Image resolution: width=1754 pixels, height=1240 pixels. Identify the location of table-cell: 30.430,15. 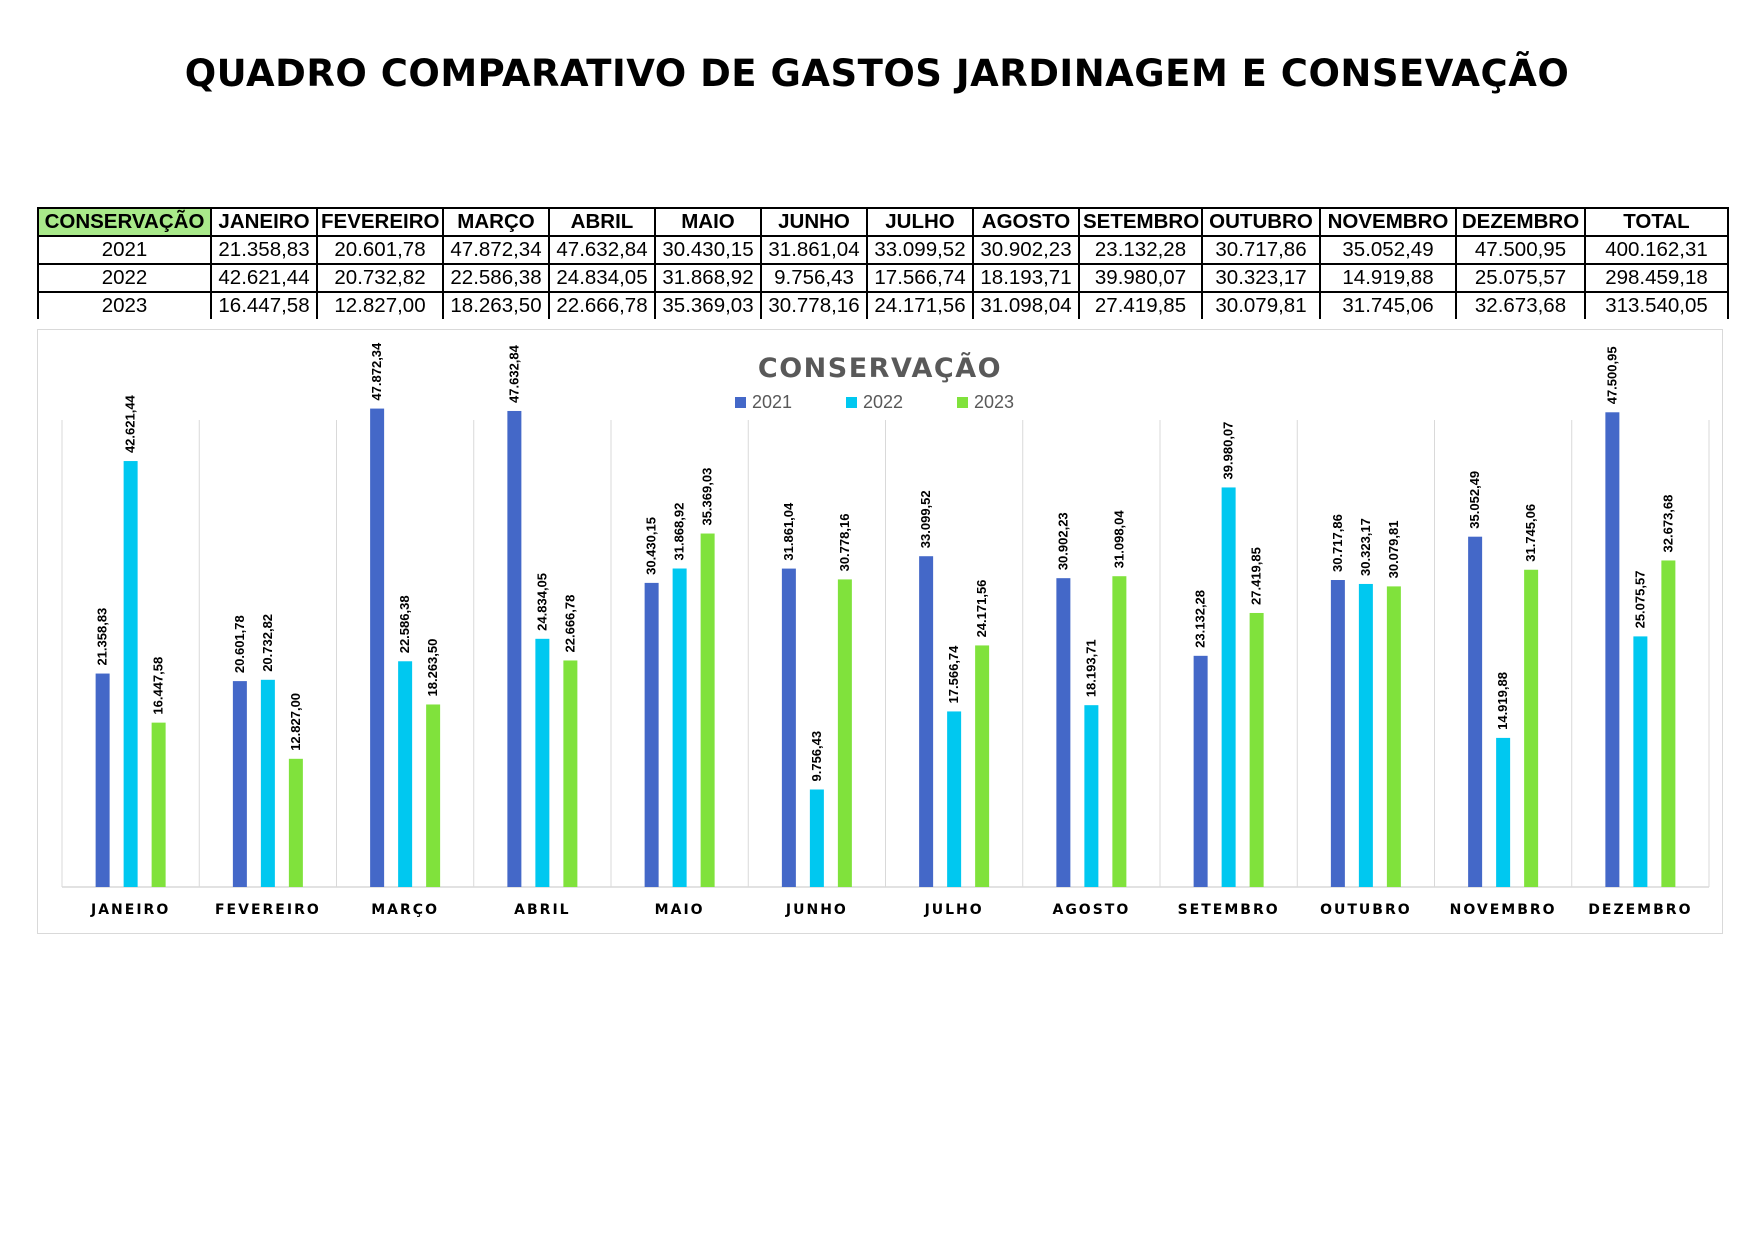
(708, 250).